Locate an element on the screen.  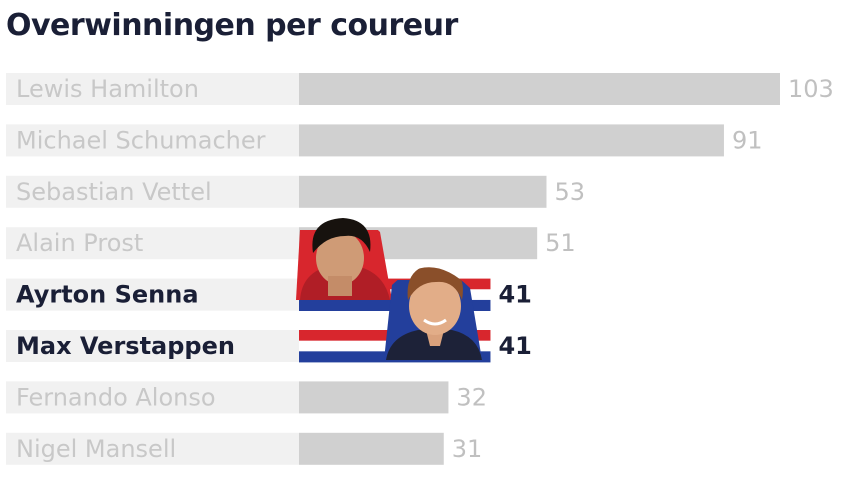
value-label-lewis-hamilton: 103 is located at coordinates (811, 89).